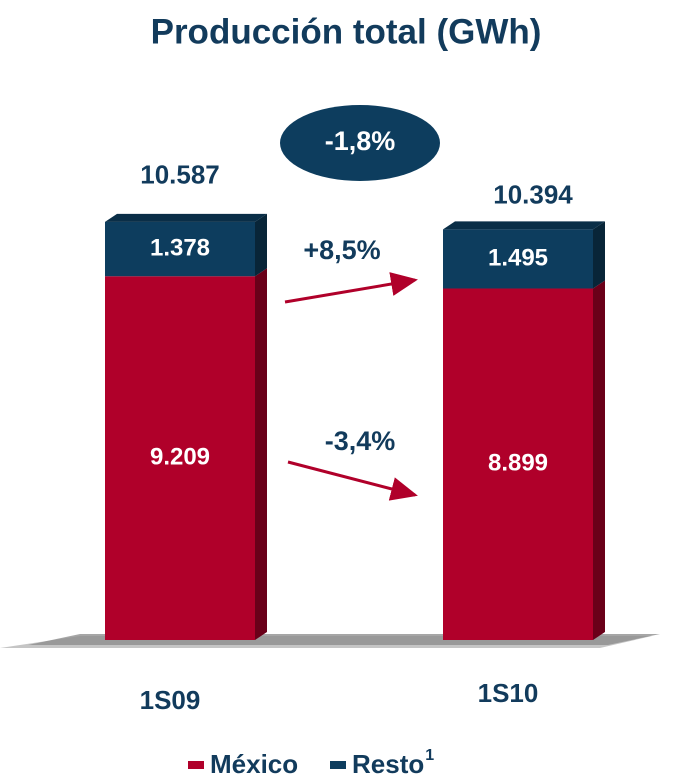  What do you see at coordinates (346, 31) in the screenshot?
I see `chart-title: Producción total (GWh)` at bounding box center [346, 31].